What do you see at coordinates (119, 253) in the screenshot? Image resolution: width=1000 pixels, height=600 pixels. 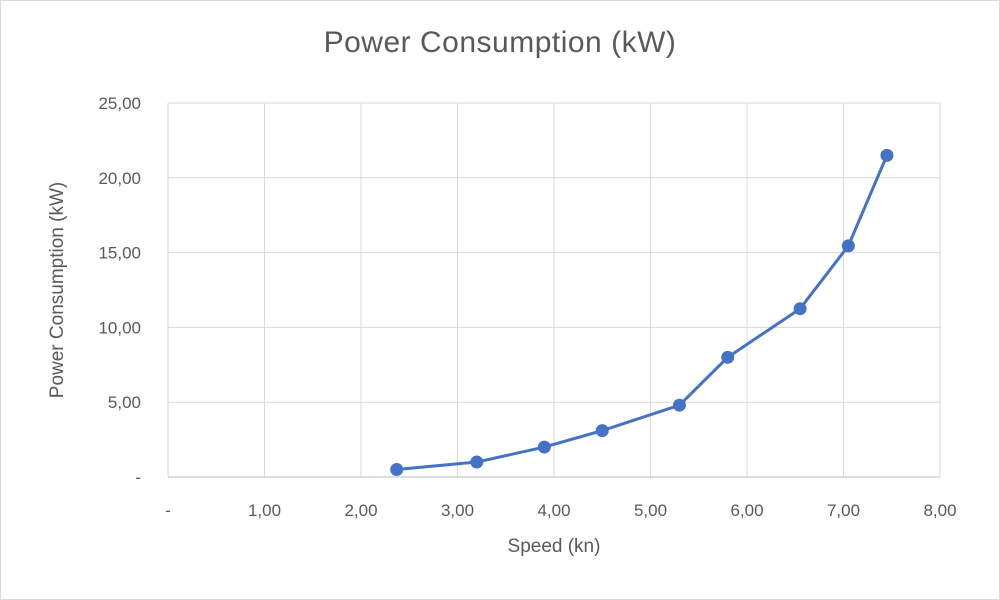 I see `y-tick-label: 15,00` at bounding box center [119, 253].